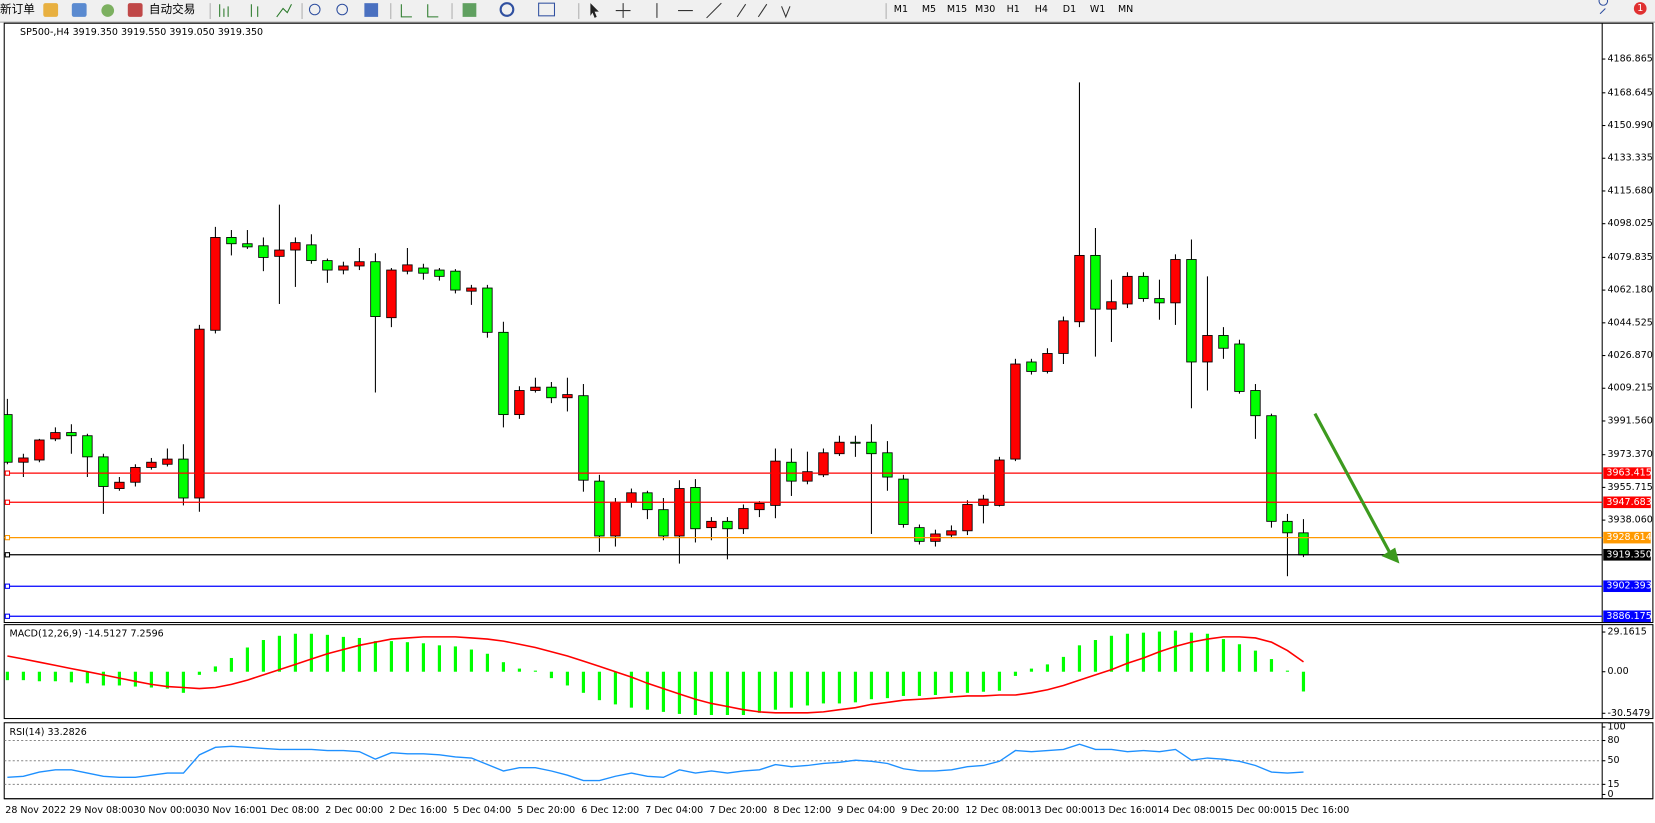 Image resolution: width=1655 pixels, height=823 pixels. What do you see at coordinates (655, 675) in the screenshot?
I see `macd-signal-line` at bounding box center [655, 675].